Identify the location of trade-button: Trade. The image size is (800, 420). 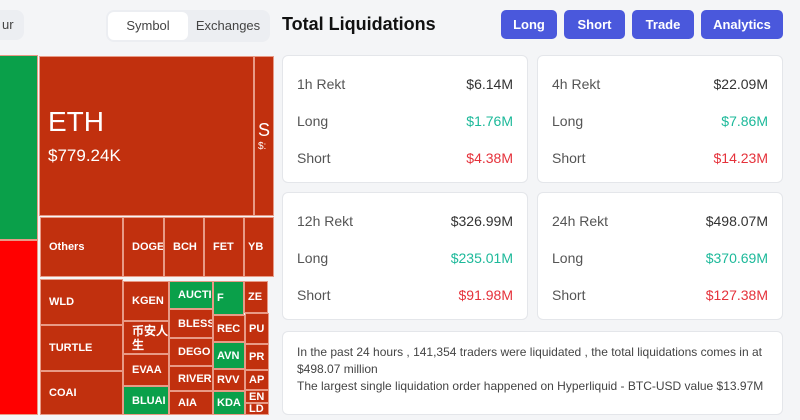
(663, 24).